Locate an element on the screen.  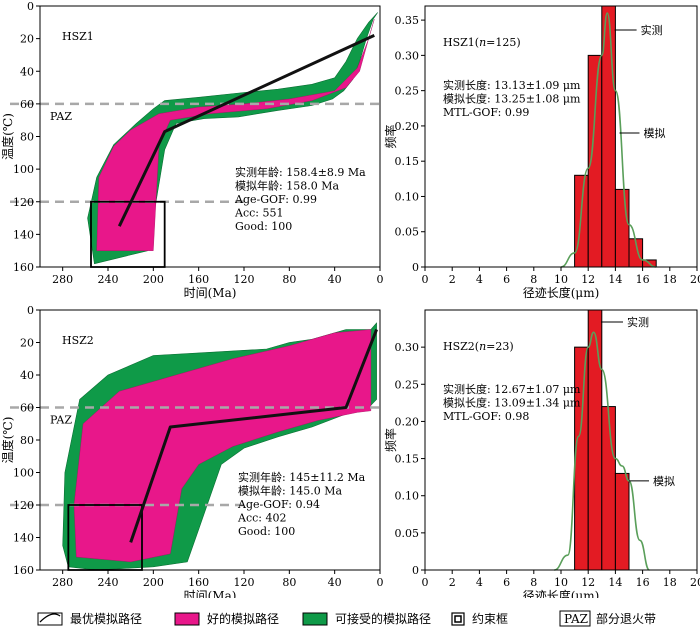
model-stat: Age-GOF: 0.99 is located at coordinates (275, 199).